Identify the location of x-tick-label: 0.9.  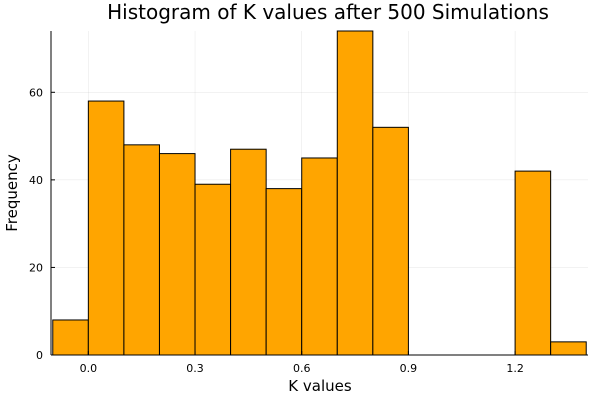
(409, 368).